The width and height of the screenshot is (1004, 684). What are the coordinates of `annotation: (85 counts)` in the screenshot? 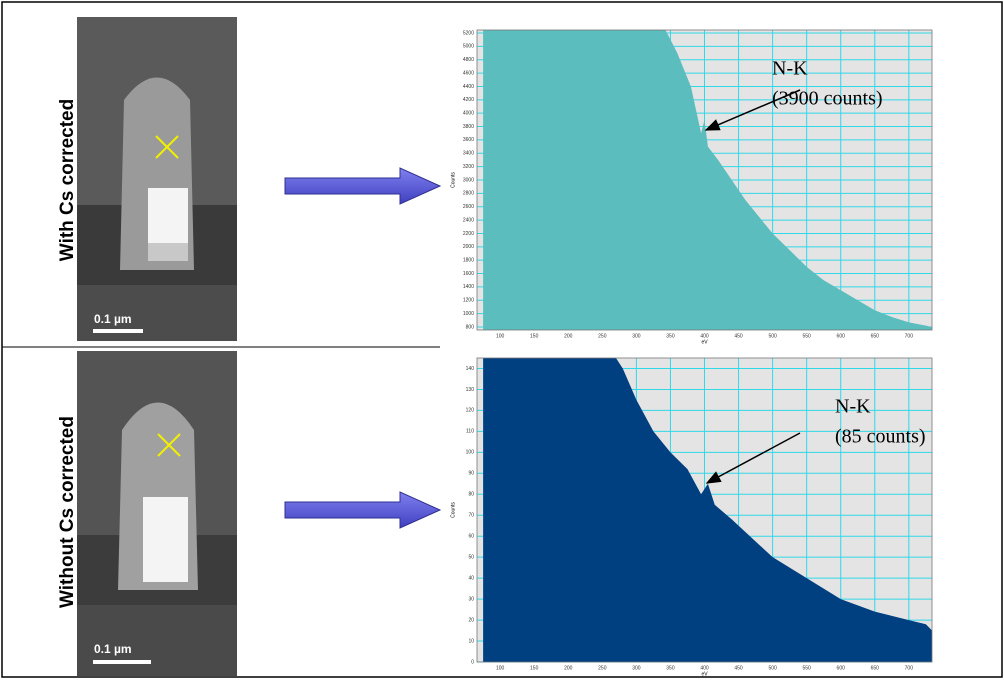 It's located at (880, 437).